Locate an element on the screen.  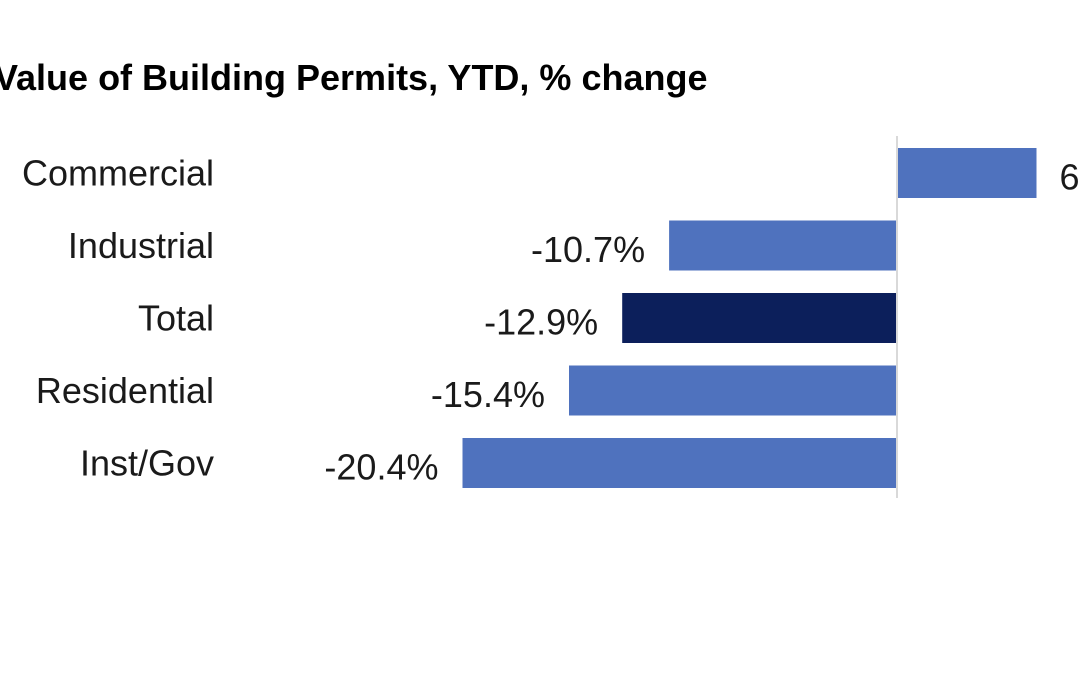
category-label-residential: Residential is located at coordinates (125, 390).